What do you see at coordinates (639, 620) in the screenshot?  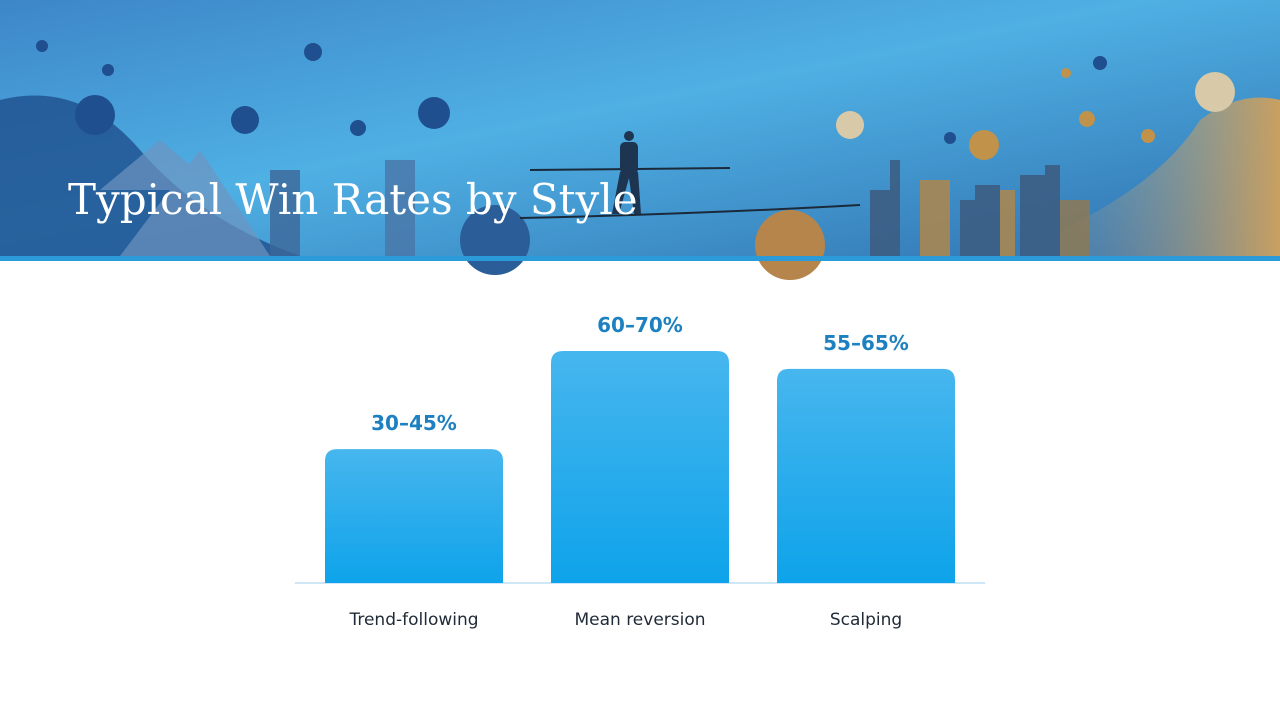 I see `category-label: Mean reversion` at bounding box center [639, 620].